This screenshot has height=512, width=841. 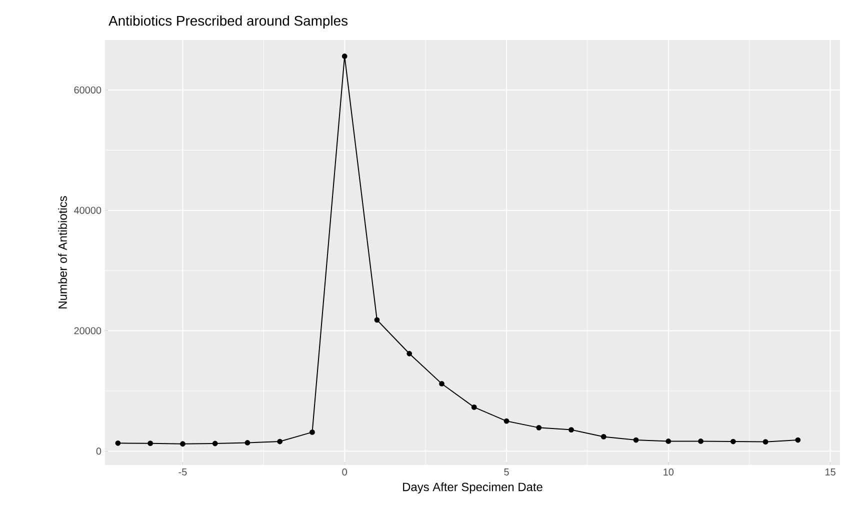 I want to click on x-axis-title: Days After Specimen Date, so click(x=472, y=488).